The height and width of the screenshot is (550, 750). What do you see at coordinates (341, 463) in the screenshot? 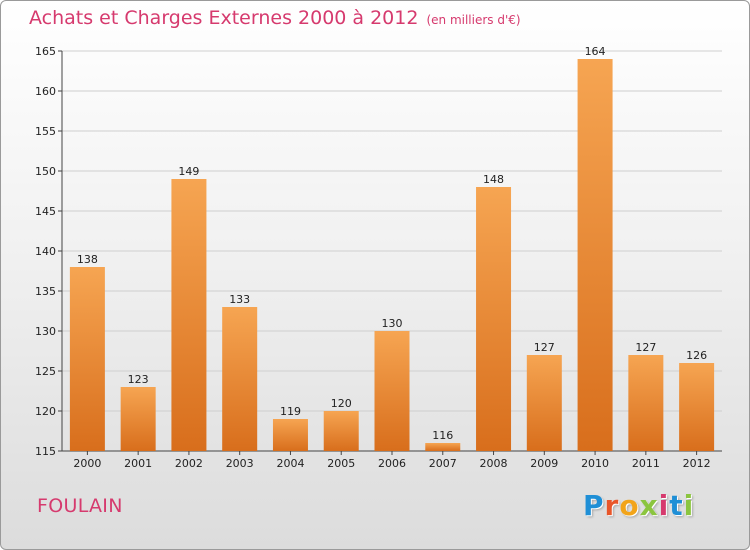
I see `x-tick-label: 2005` at bounding box center [341, 463].